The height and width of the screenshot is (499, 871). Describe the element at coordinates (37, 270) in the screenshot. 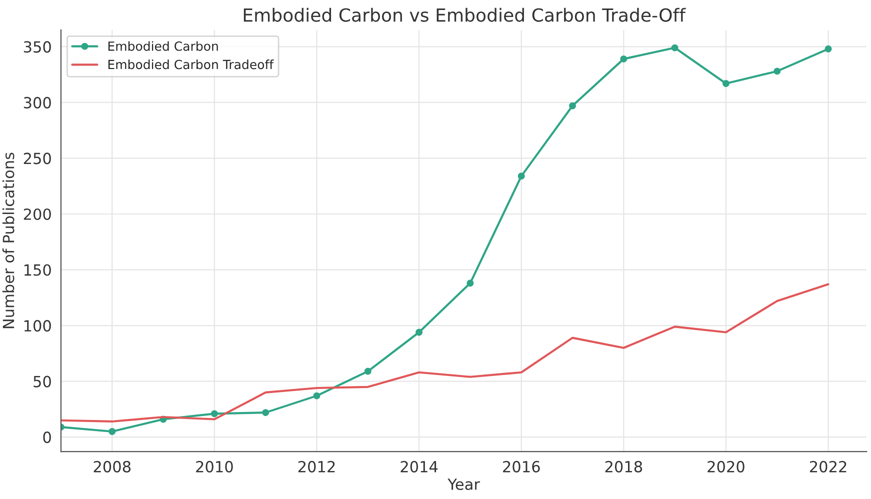

I see `y-tick-label: 150` at that location.